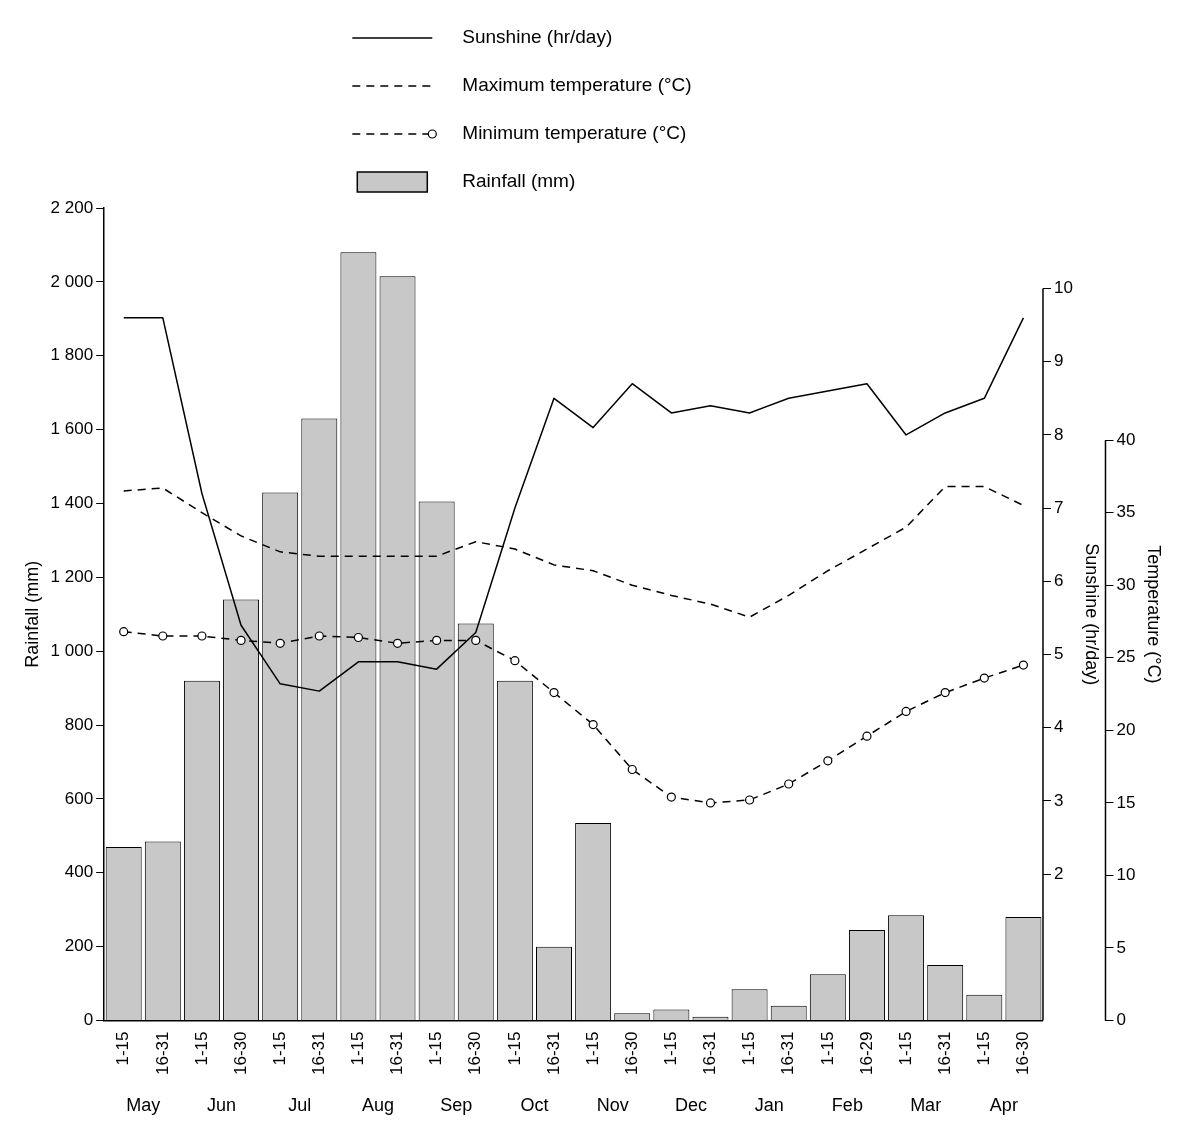 The image size is (1195, 1148). Describe the element at coordinates (72, 429) in the screenshot. I see `y-tick-label: 1 600` at that location.